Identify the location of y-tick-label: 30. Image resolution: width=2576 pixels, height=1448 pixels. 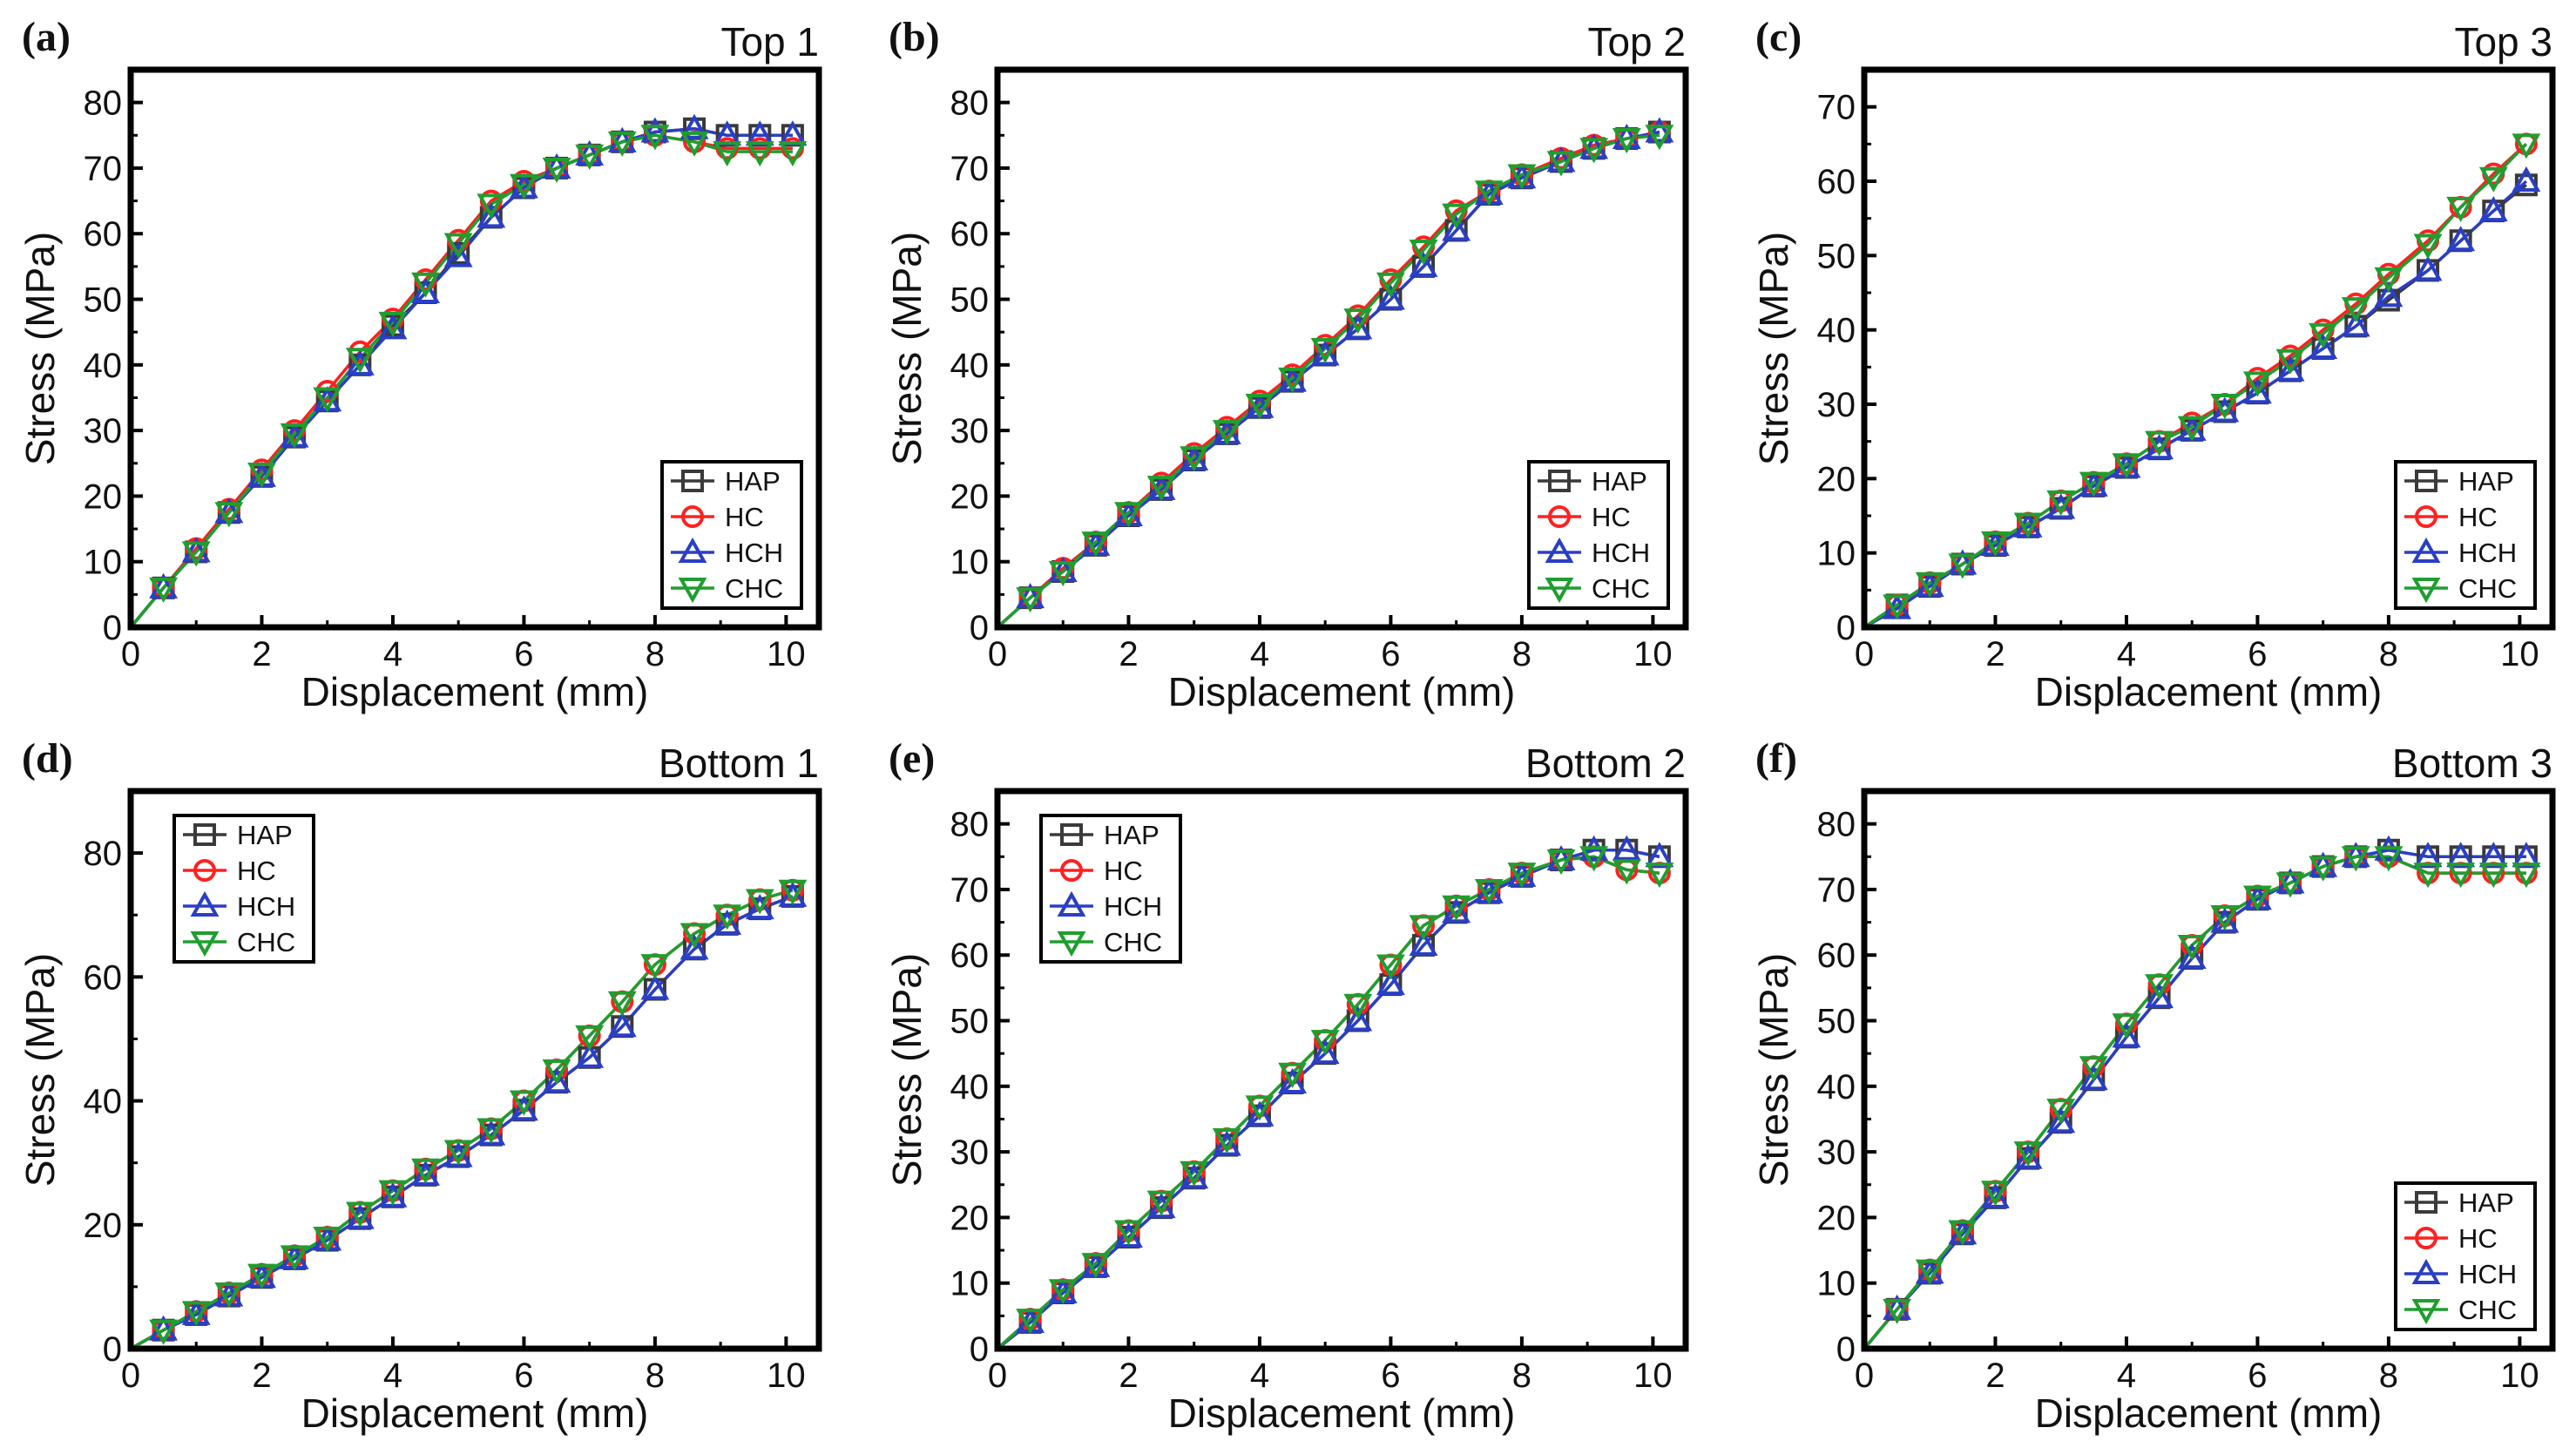
(1836, 1152).